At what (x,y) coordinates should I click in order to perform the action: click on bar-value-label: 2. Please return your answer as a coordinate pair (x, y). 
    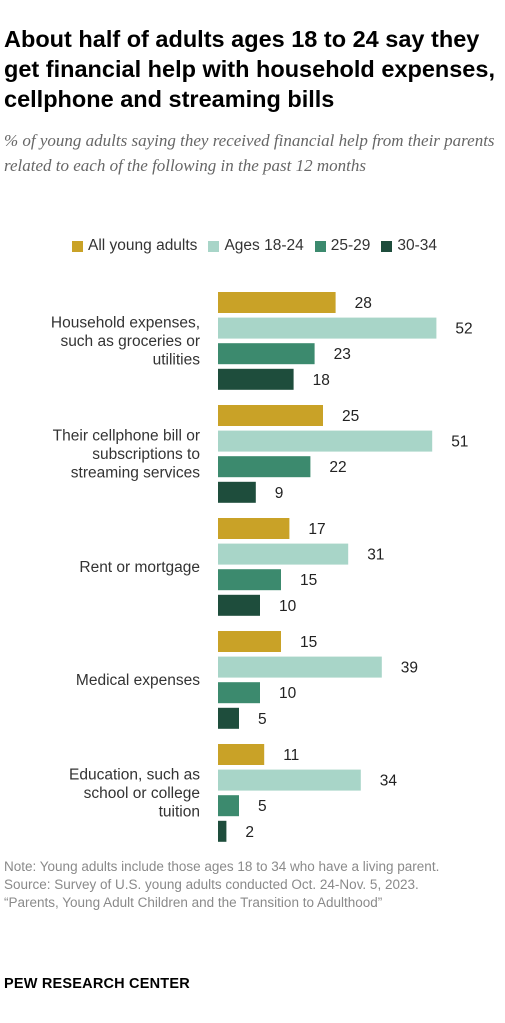
    Looking at the image, I should click on (249, 832).